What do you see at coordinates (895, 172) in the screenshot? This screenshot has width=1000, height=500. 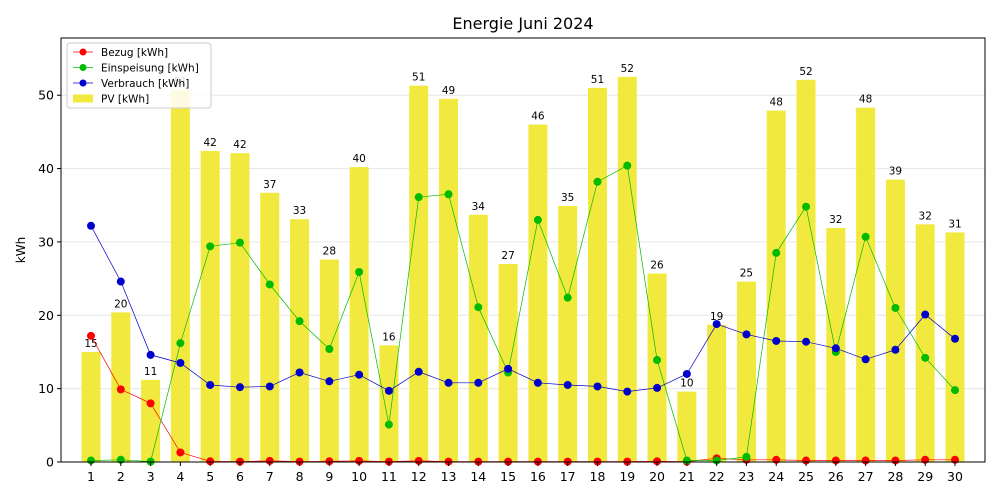 I see `pv-bar-label-28: 39` at bounding box center [895, 172].